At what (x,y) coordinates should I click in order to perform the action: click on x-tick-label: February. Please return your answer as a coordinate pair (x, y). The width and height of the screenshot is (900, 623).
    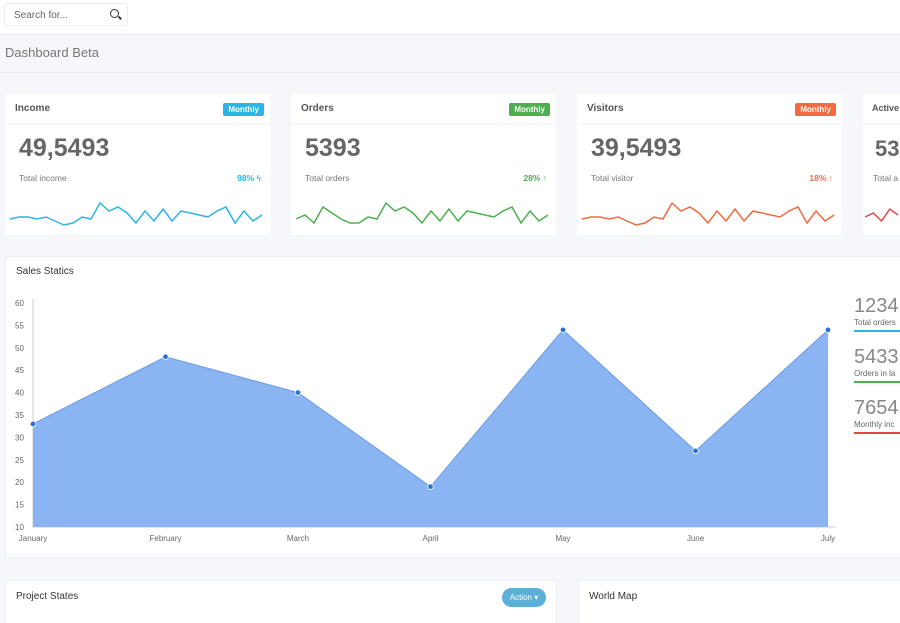
    Looking at the image, I should click on (165, 538).